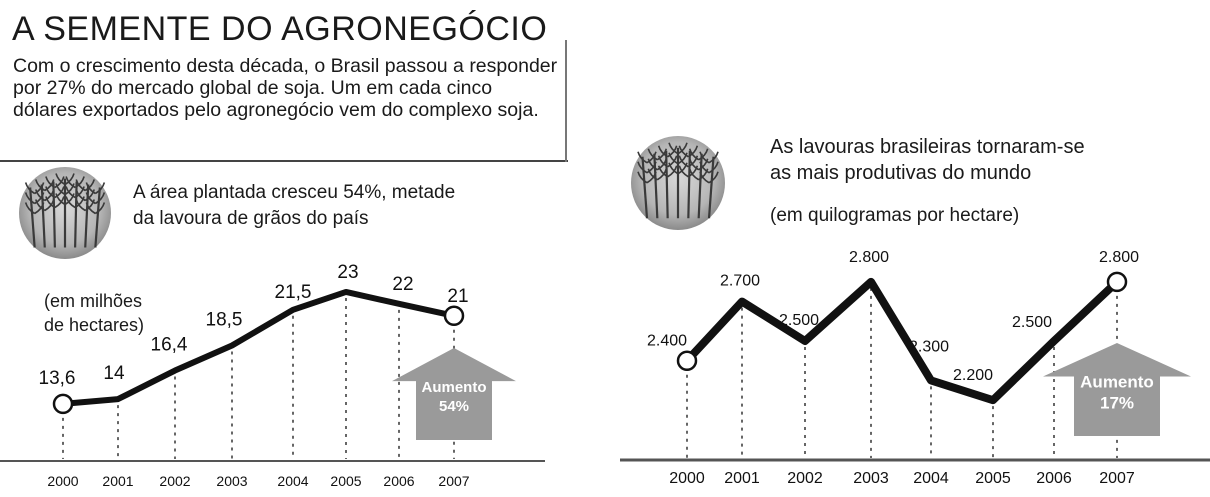 Image resolution: width=1210 pixels, height=497 pixels. Describe the element at coordinates (457, 296) in the screenshot. I see `data-label: 21` at that location.